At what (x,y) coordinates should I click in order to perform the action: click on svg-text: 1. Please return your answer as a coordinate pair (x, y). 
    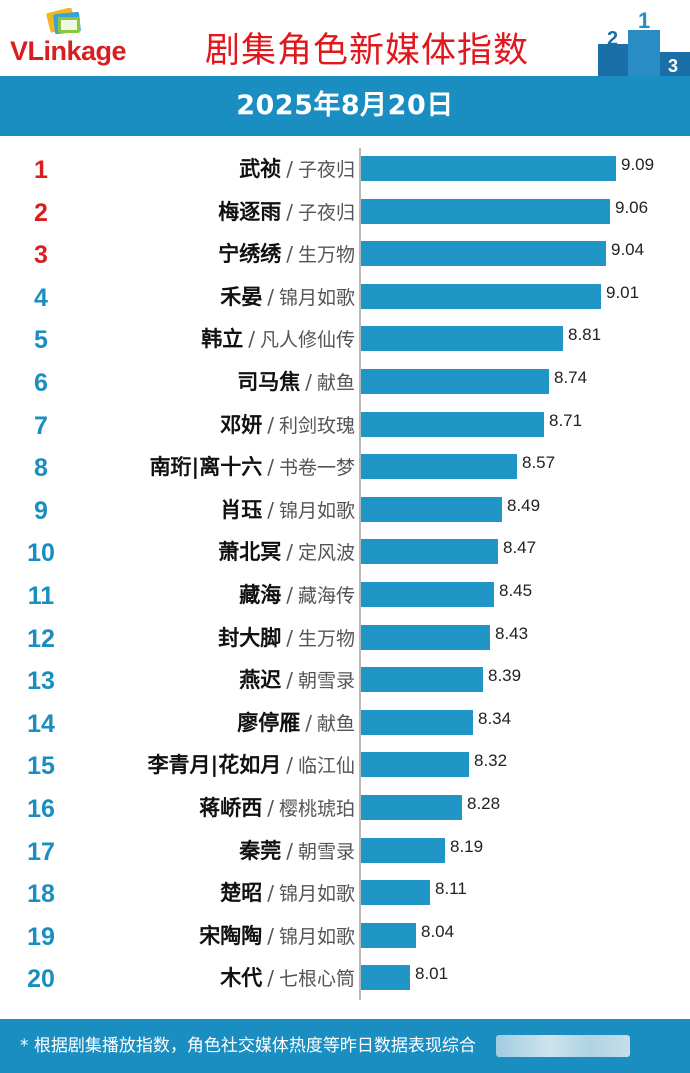
    Looking at the image, I should click on (644, 22).